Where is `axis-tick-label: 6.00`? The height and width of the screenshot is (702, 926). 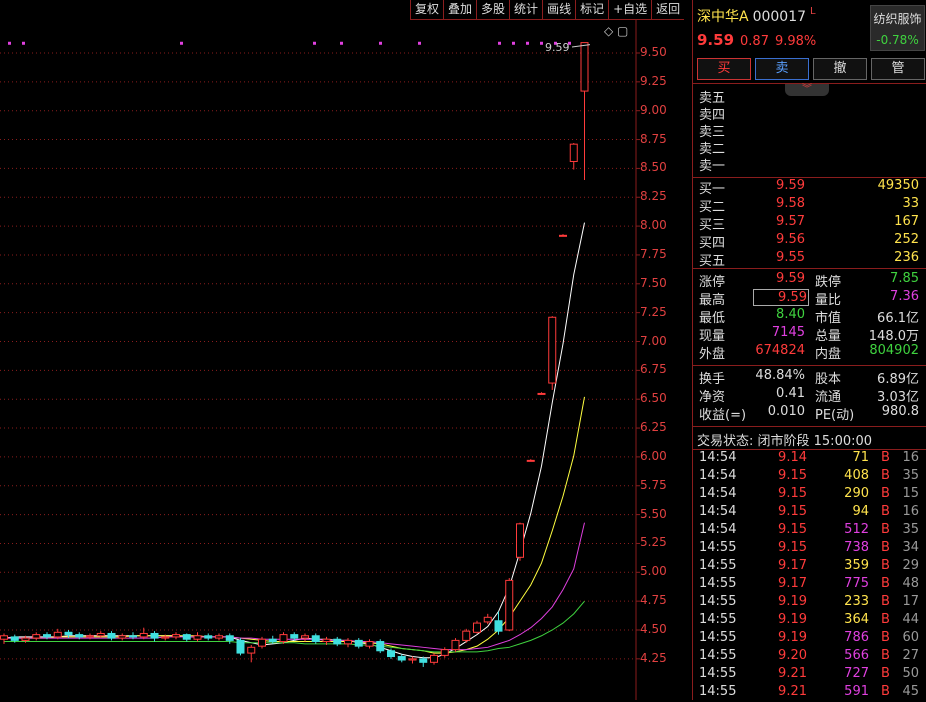
axis-tick-label: 6.00 is located at coordinates (653, 455).